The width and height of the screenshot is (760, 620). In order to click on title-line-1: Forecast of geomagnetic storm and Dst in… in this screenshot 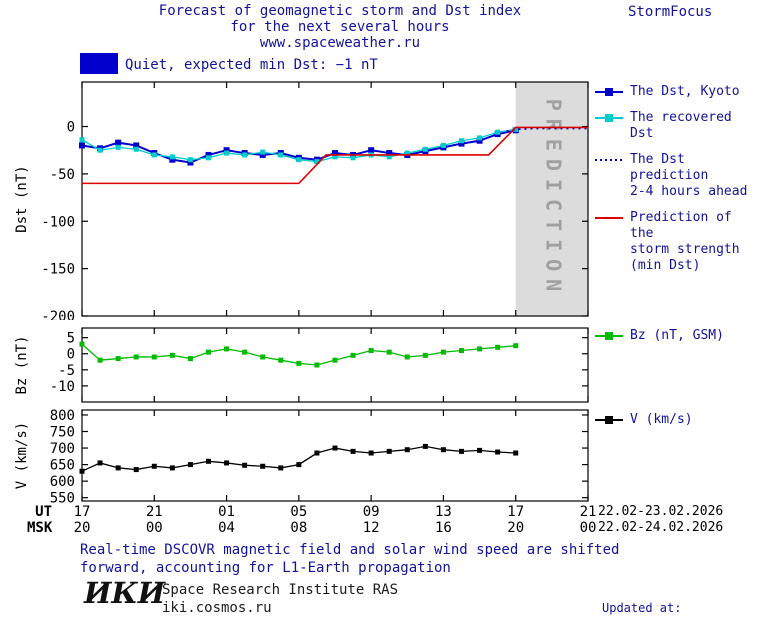, I will do `click(340, 11)`.